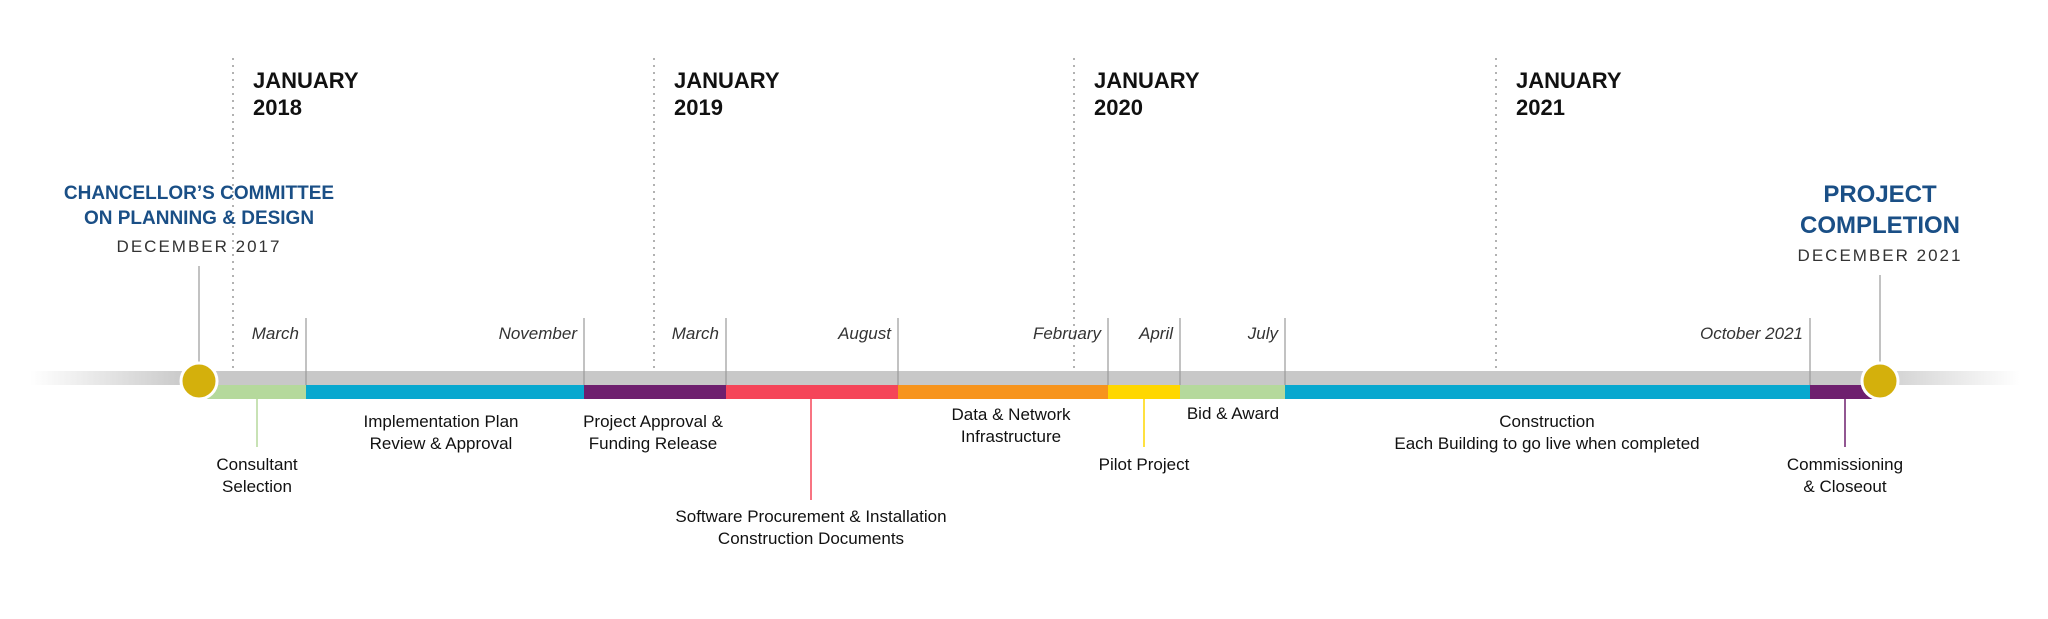  I want to click on phase-label: Consultant, so click(257, 464).